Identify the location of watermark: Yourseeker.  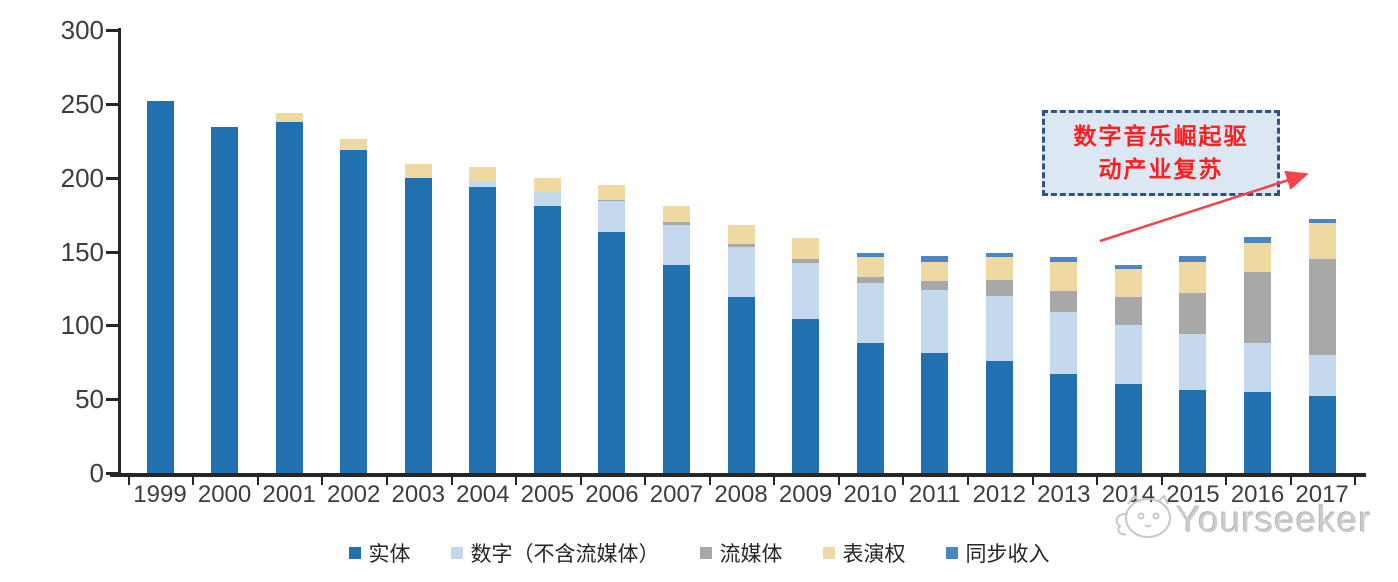
(1242, 520).